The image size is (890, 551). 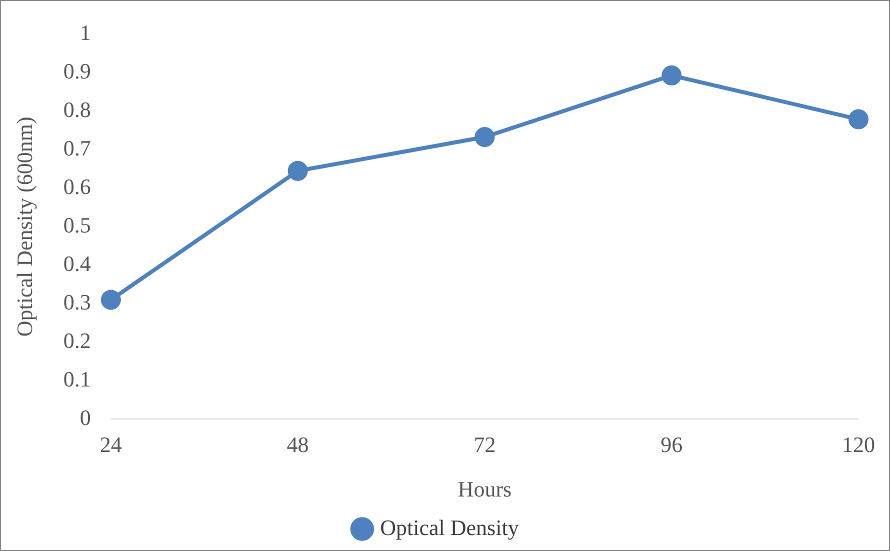 What do you see at coordinates (485, 489) in the screenshot?
I see `x-axis-title: Hours` at bounding box center [485, 489].